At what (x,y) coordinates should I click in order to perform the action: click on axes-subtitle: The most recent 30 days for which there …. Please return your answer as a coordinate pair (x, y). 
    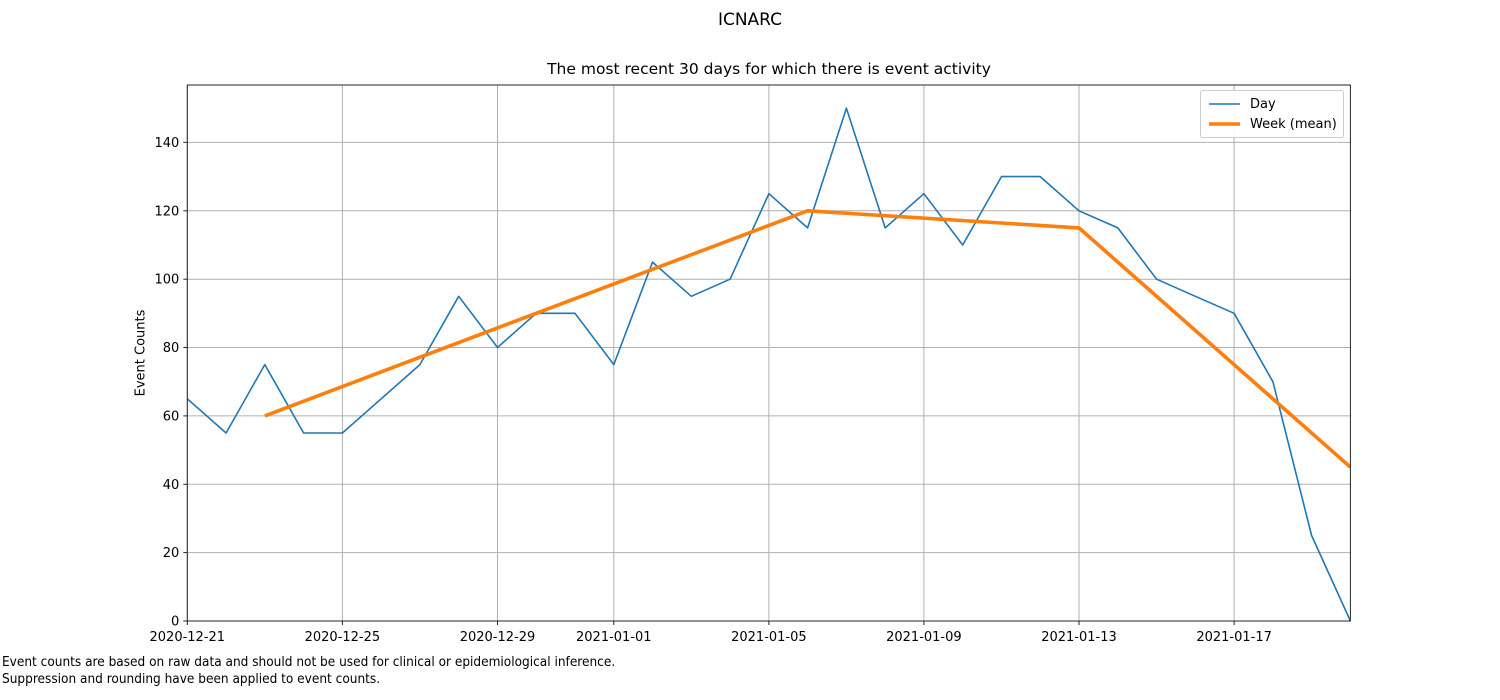
    Looking at the image, I should click on (769, 69).